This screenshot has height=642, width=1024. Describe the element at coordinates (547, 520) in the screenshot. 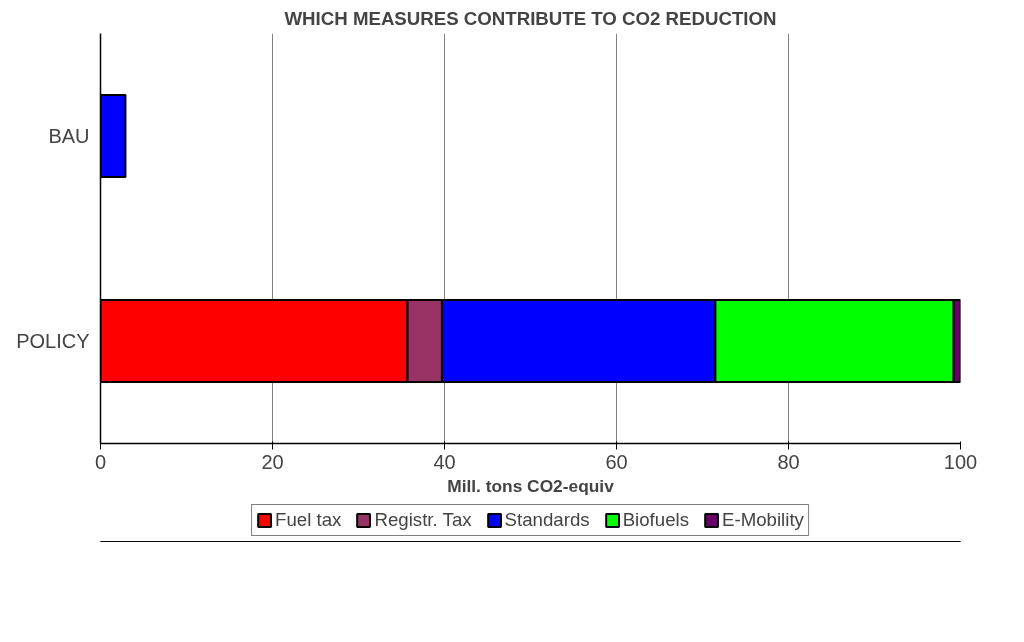

I see `legend-label: Standards` at that location.